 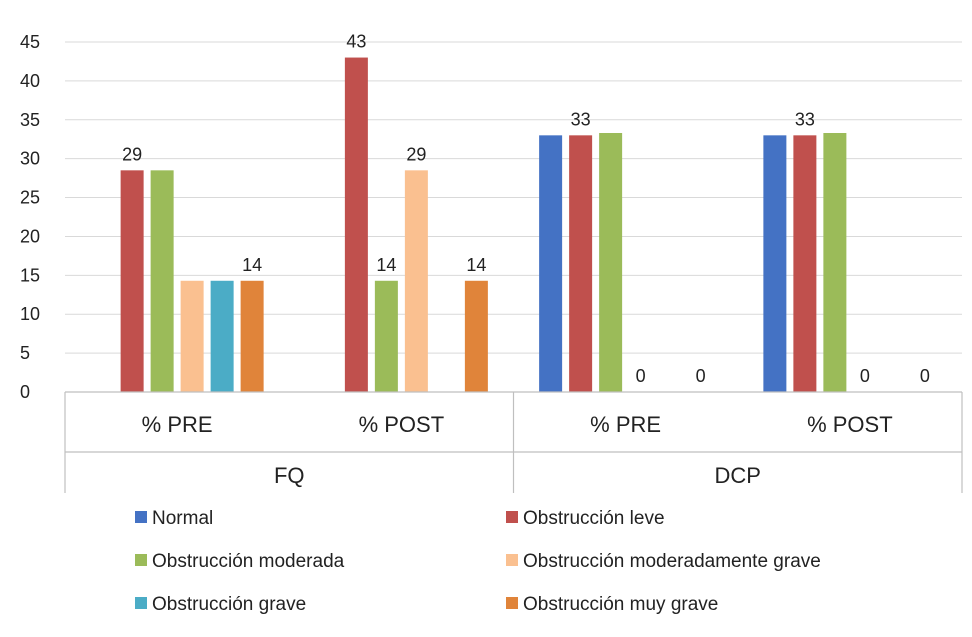 I want to click on data-label: 43, so click(x=356, y=42).